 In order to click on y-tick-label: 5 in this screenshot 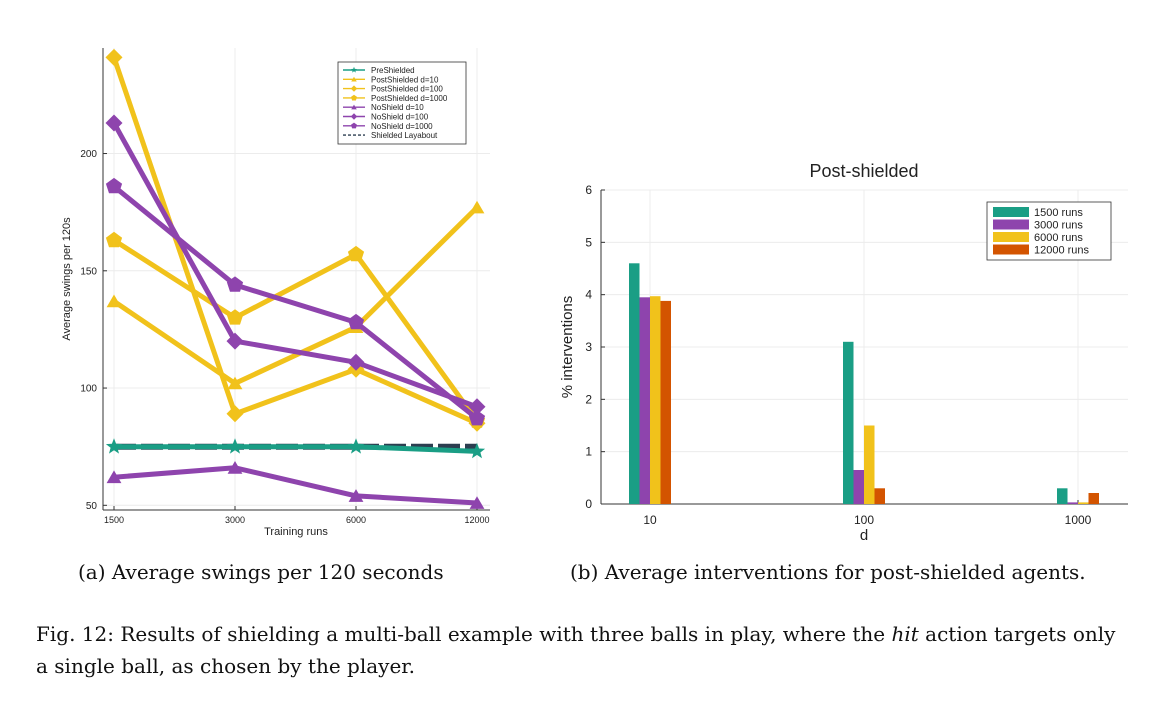, I will do `click(588, 242)`.